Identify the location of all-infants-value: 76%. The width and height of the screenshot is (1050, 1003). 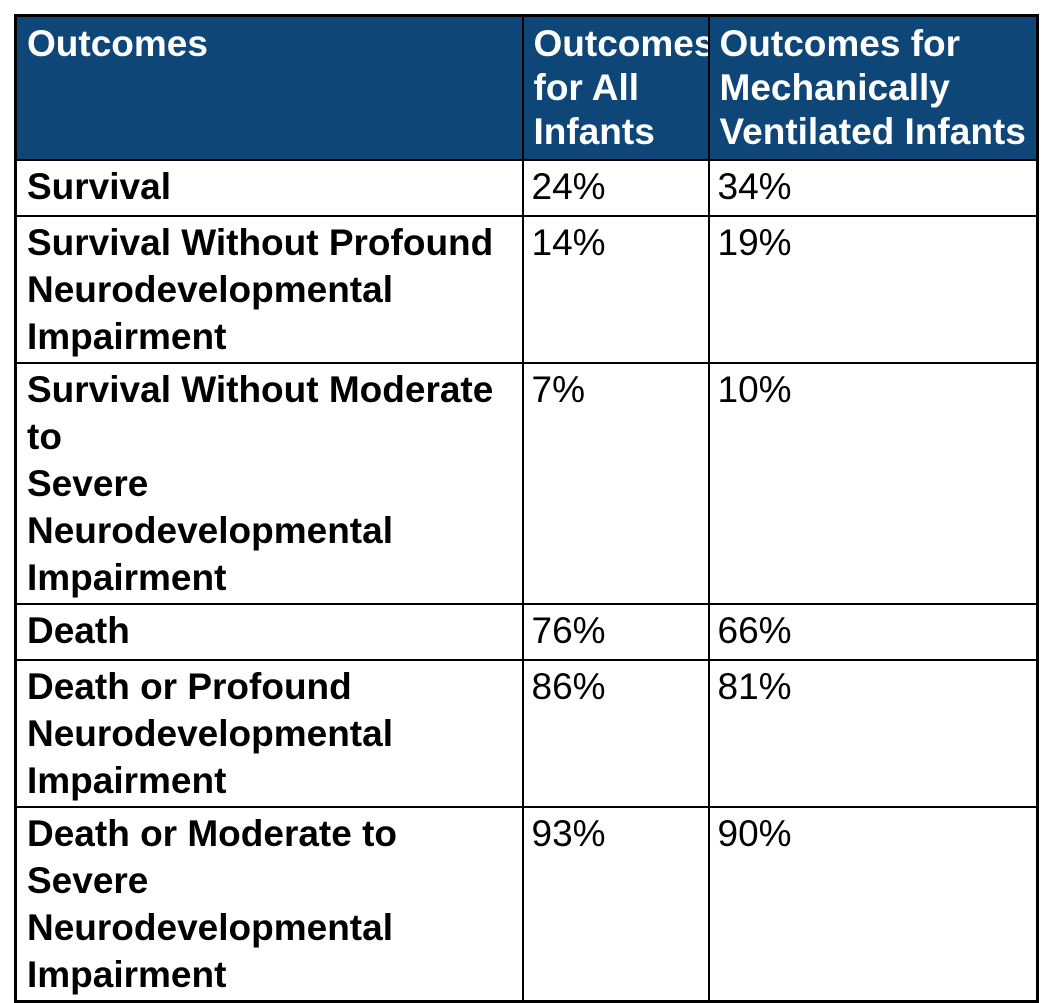
(615, 632).